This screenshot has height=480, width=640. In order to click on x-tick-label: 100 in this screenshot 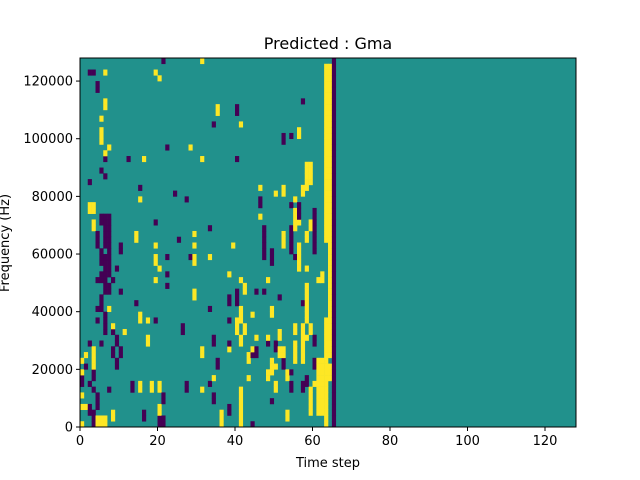, I will do `click(467, 441)`.